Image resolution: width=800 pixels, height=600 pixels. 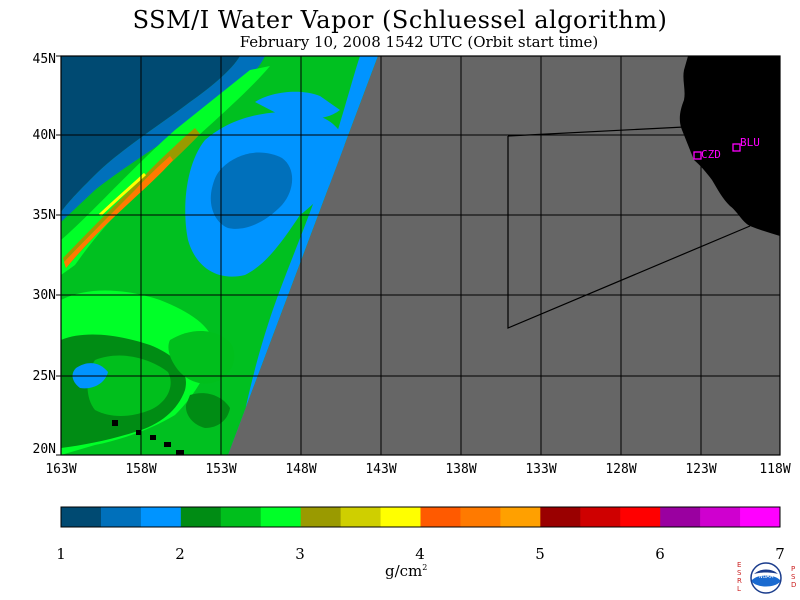 What do you see at coordinates (61, 554) in the screenshot?
I see `colorbar-tick-1: 1` at bounding box center [61, 554].